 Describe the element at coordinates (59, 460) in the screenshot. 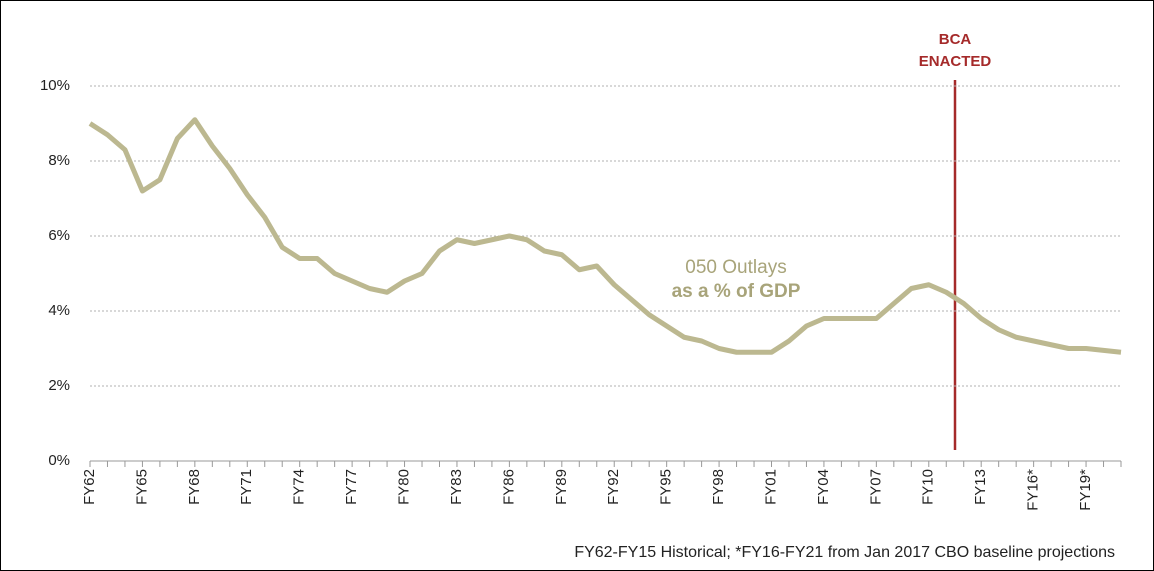

I see `y-tick-label: 0%` at that location.